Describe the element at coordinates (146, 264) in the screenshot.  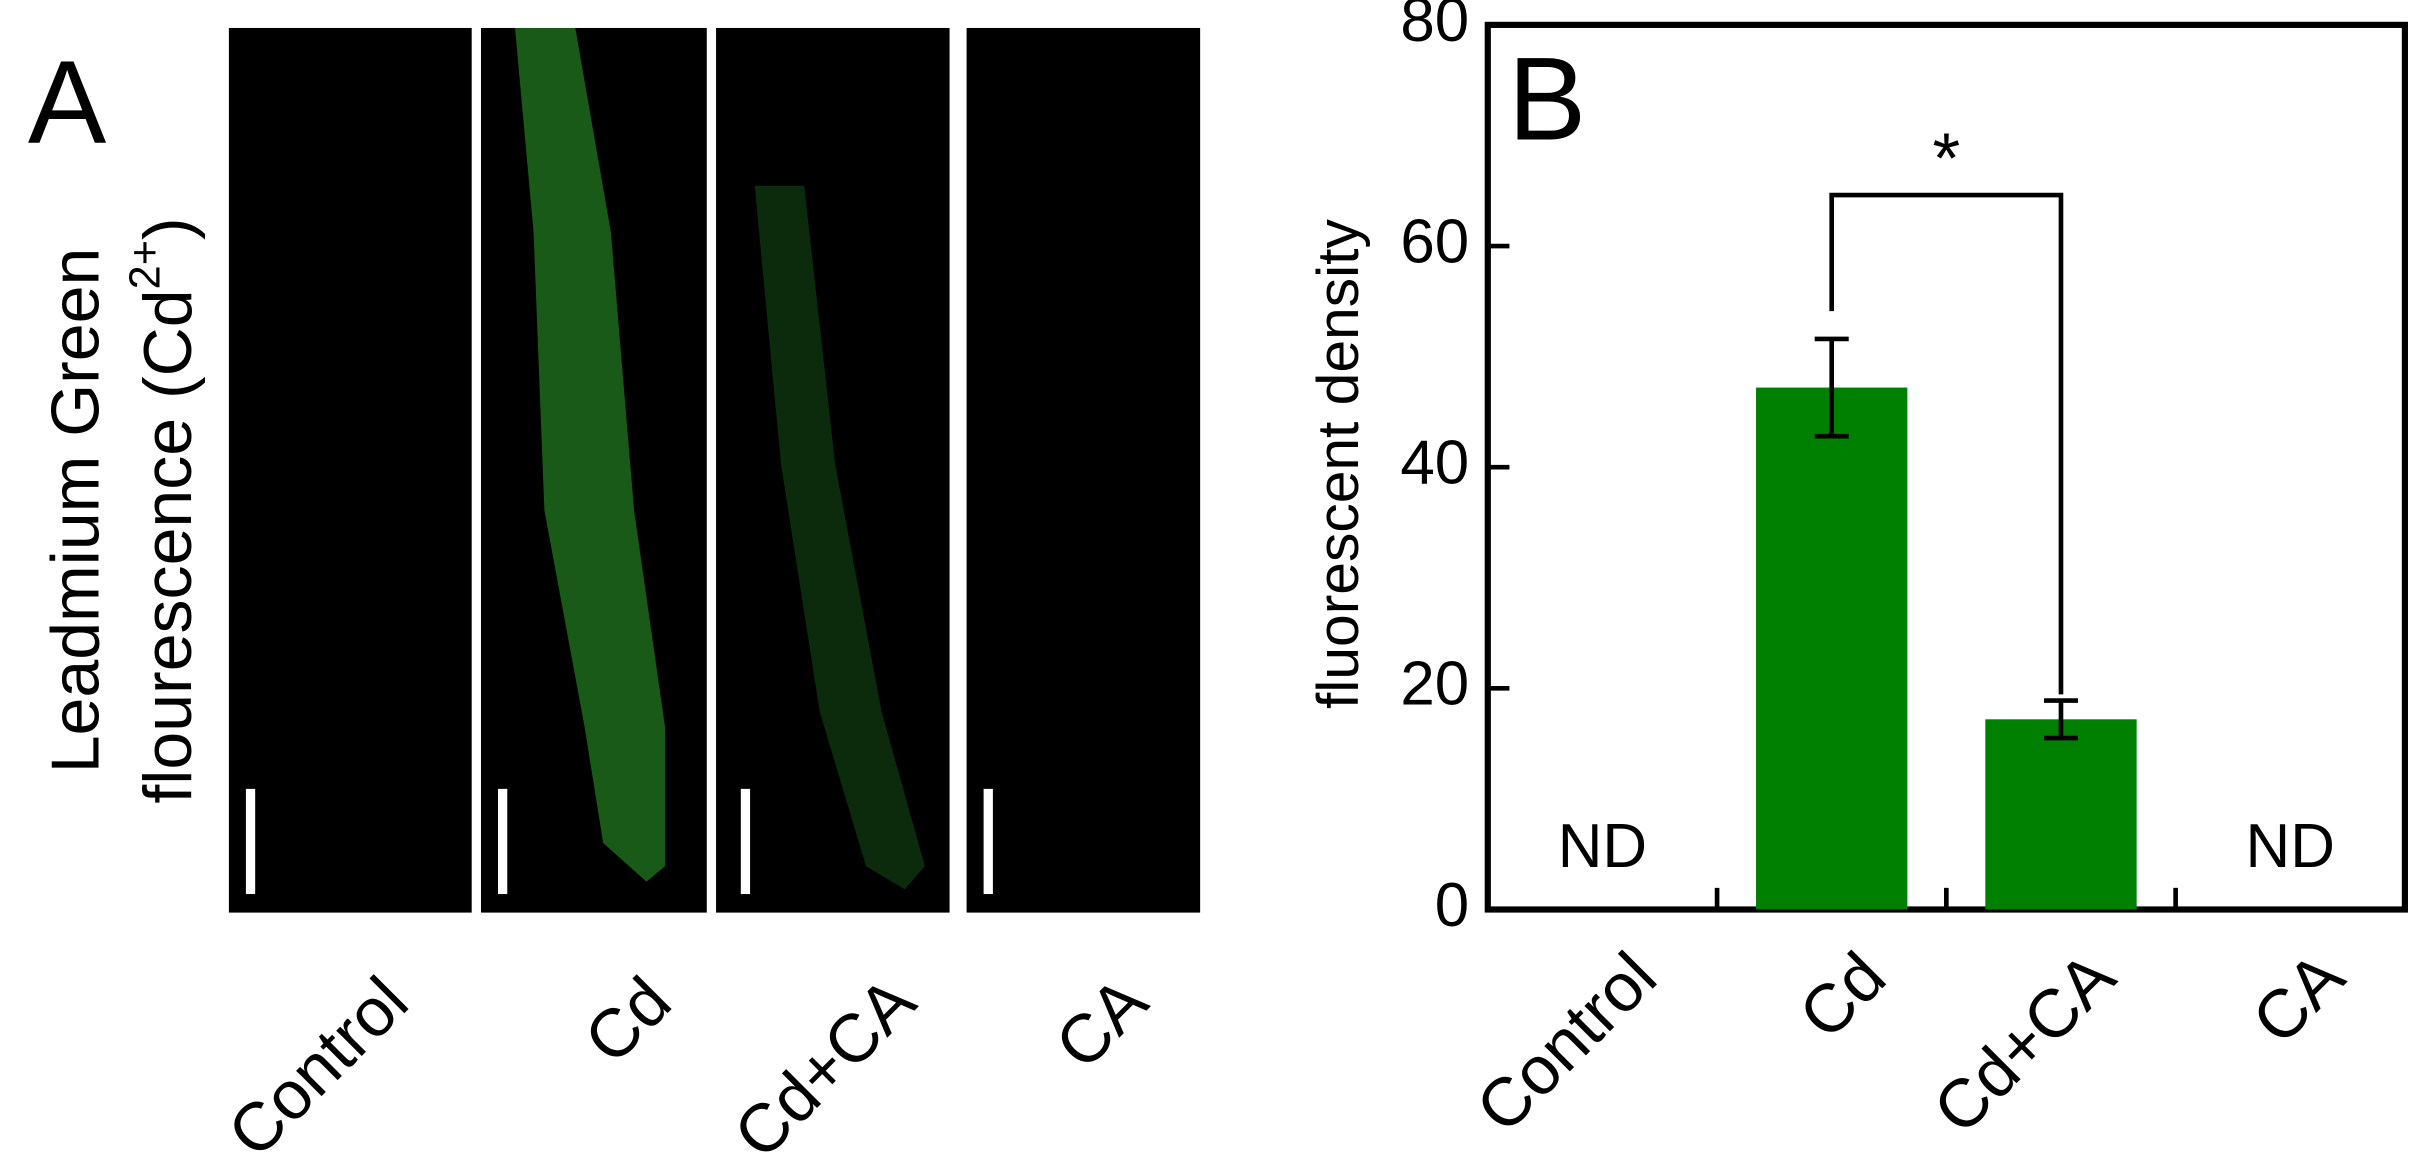
I see `y-axis-label-sup: 2+` at that location.